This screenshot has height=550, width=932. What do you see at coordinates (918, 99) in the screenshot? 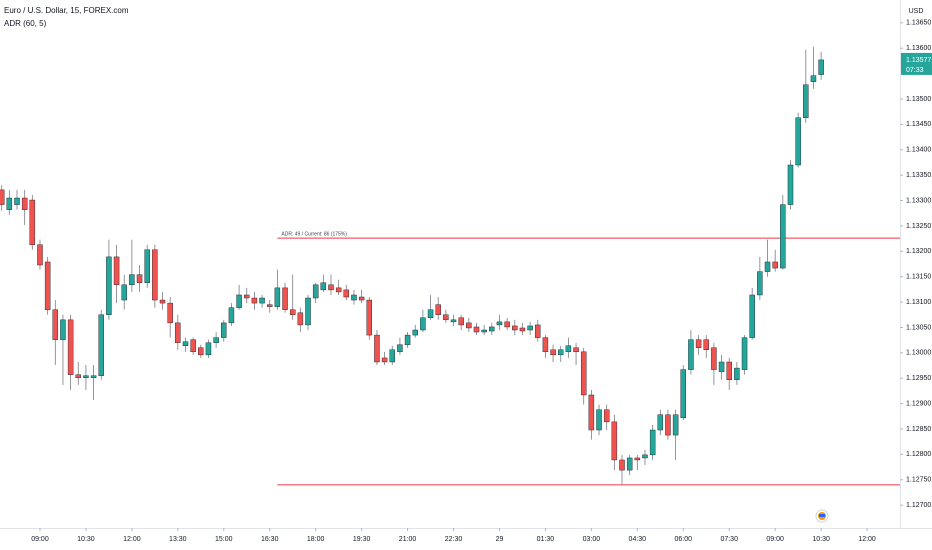
I see `y-tick-label: 1.13500` at bounding box center [918, 99].